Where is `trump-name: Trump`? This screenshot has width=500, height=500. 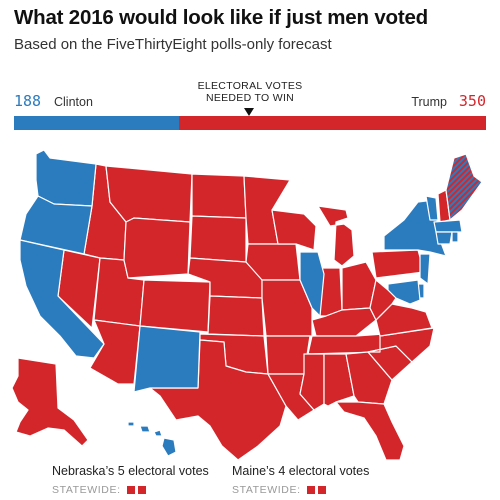 trump-name: Trump is located at coordinates (429, 102).